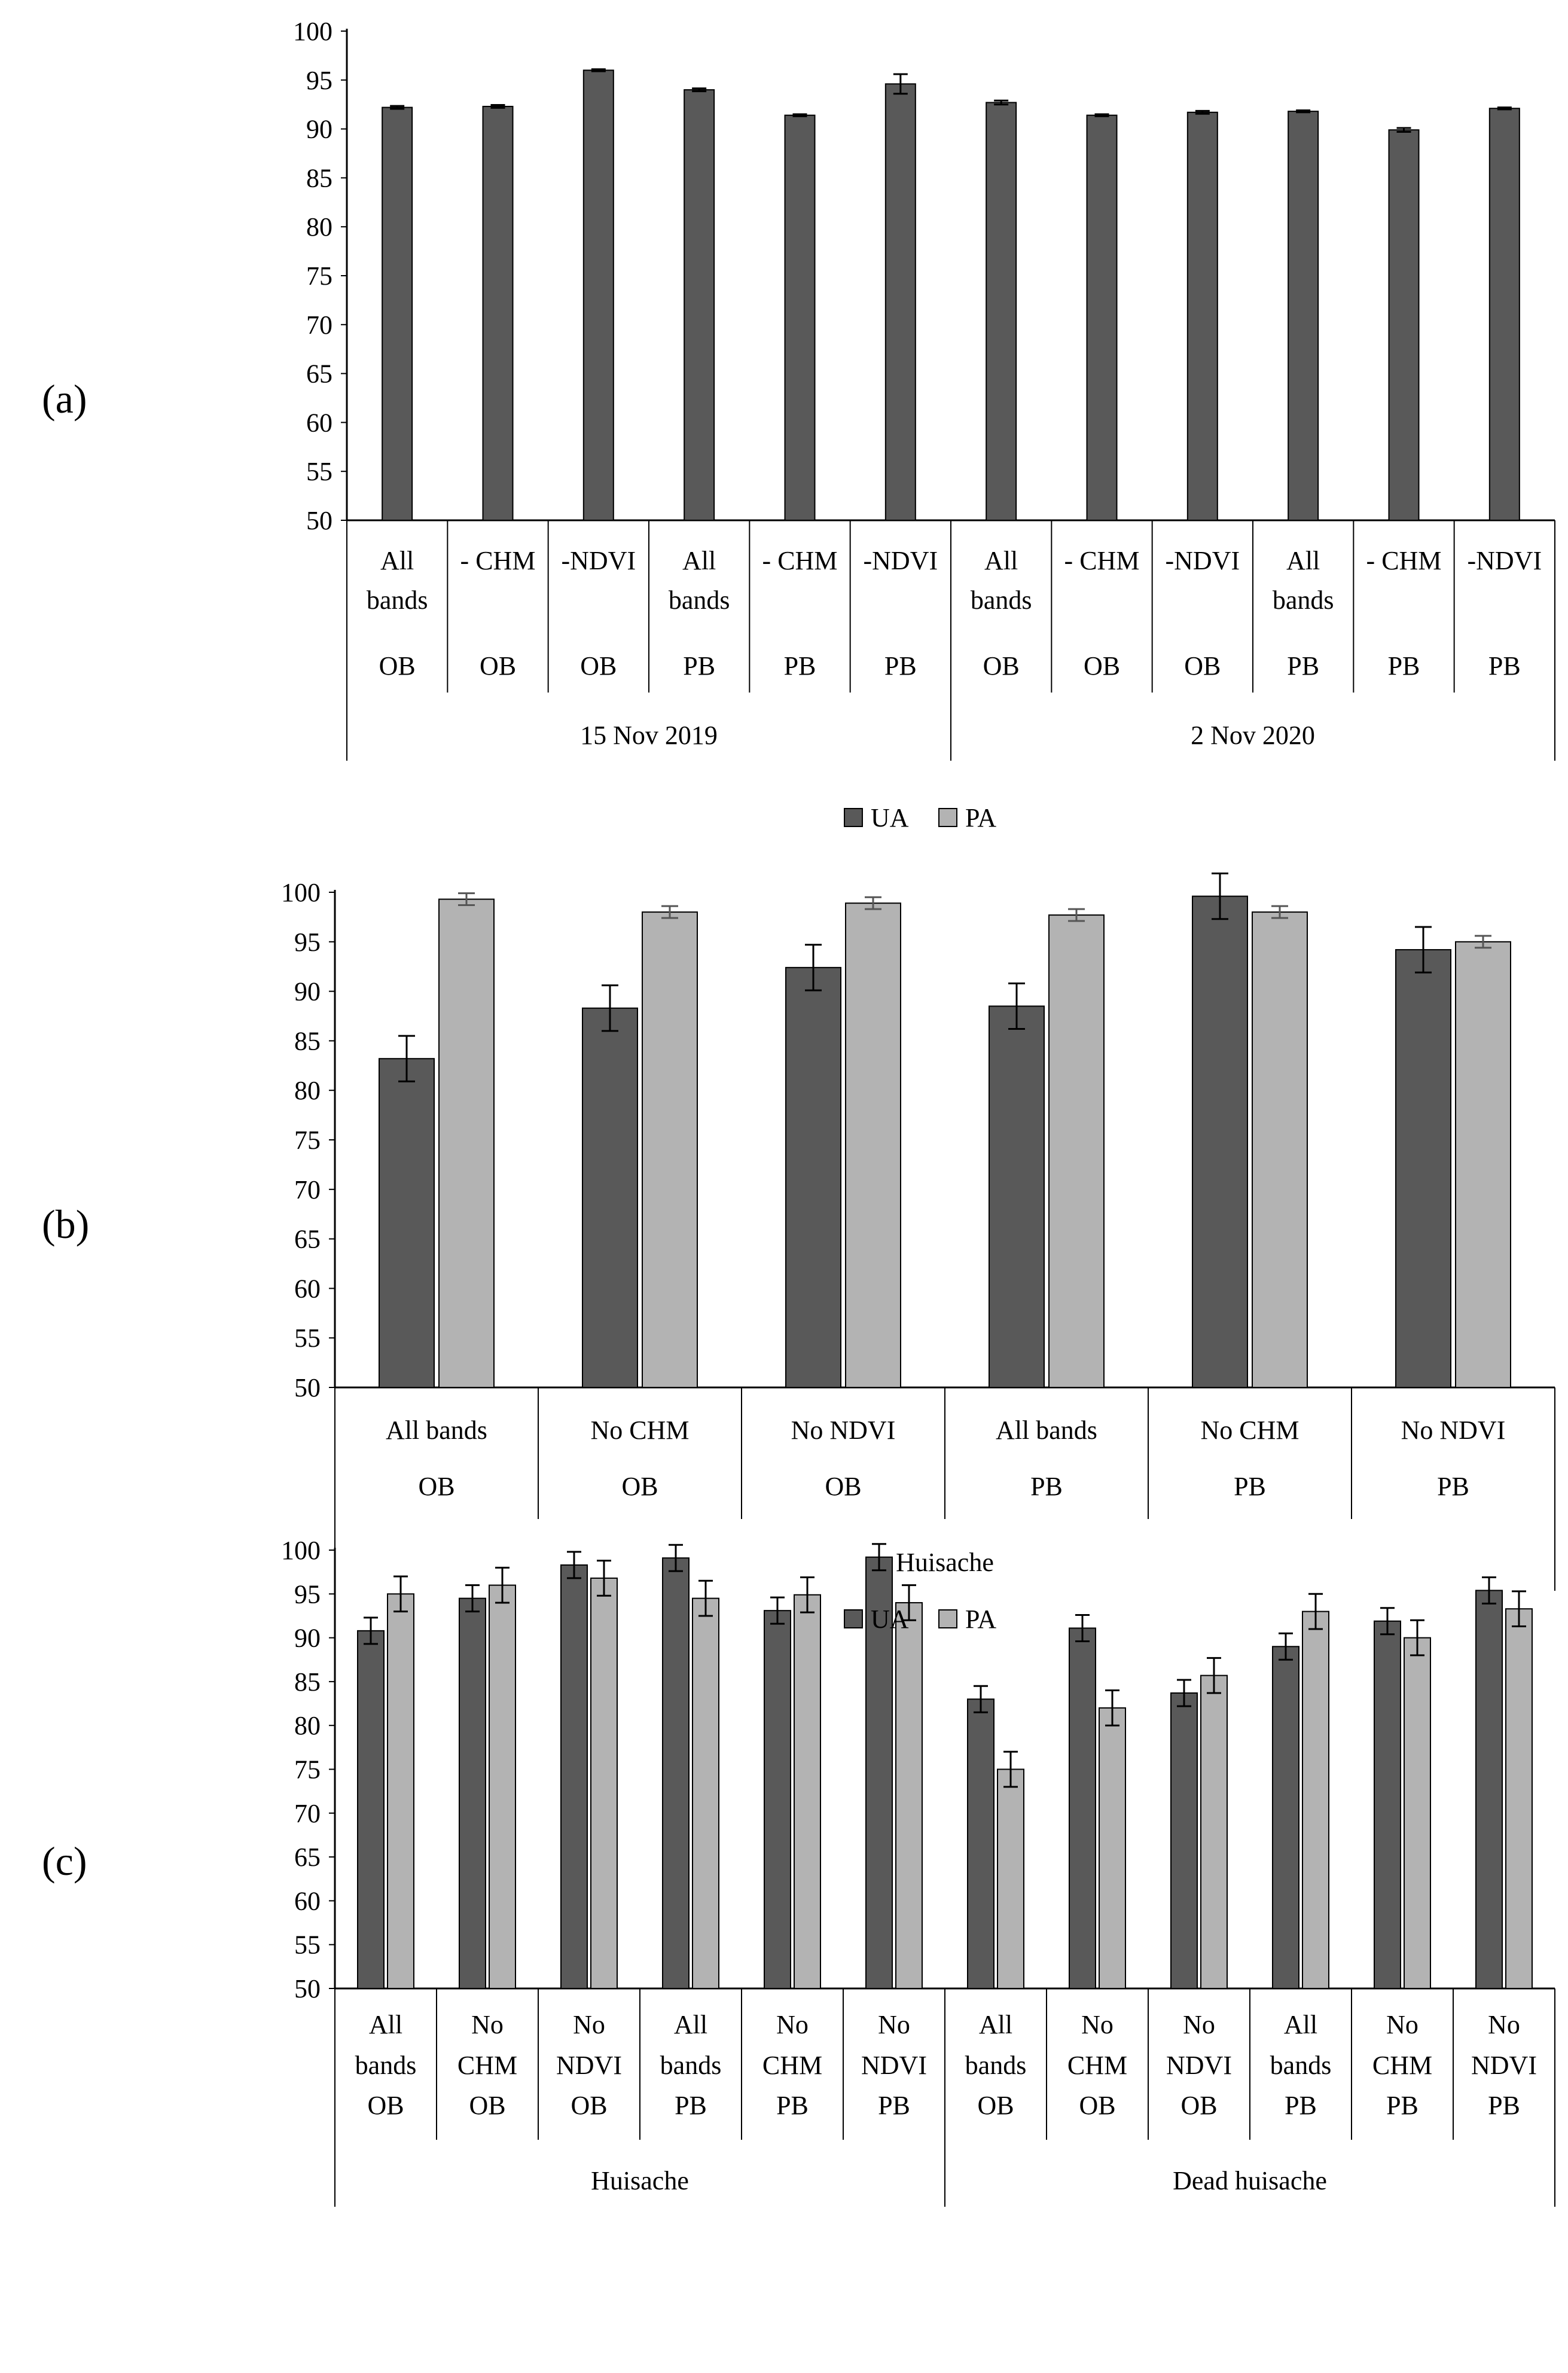 The image size is (1568, 2373). Describe the element at coordinates (307, 1240) in the screenshot. I see `y-tick-label: 65` at that location.